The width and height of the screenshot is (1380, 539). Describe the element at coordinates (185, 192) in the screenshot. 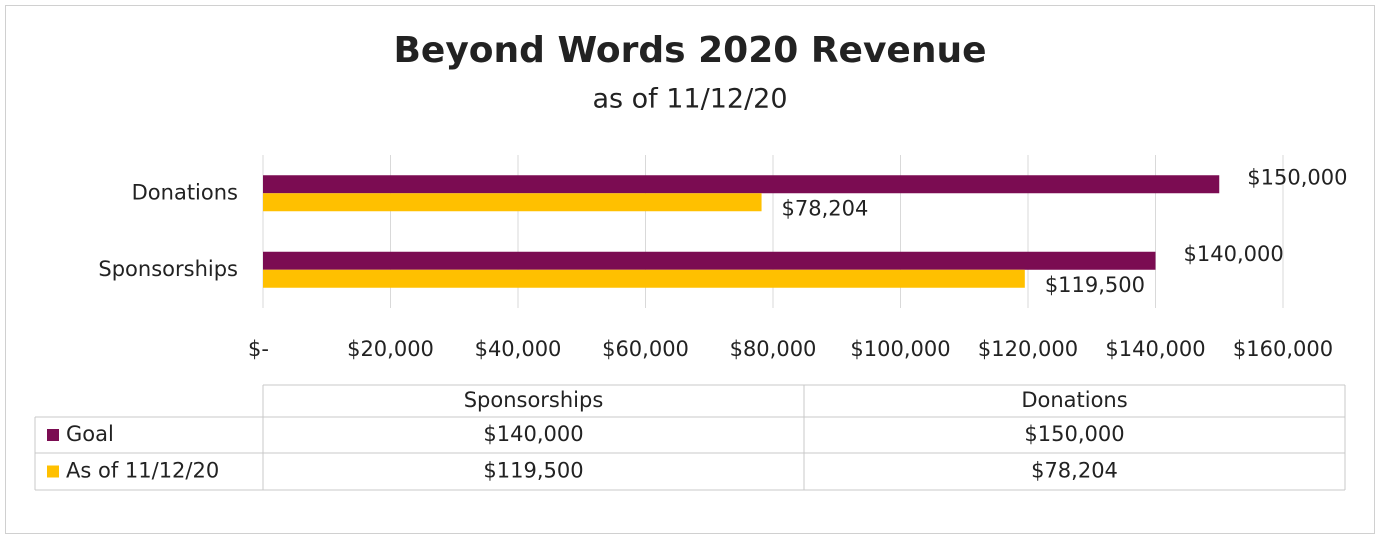

I see `y-tick-label: Donations` at that location.